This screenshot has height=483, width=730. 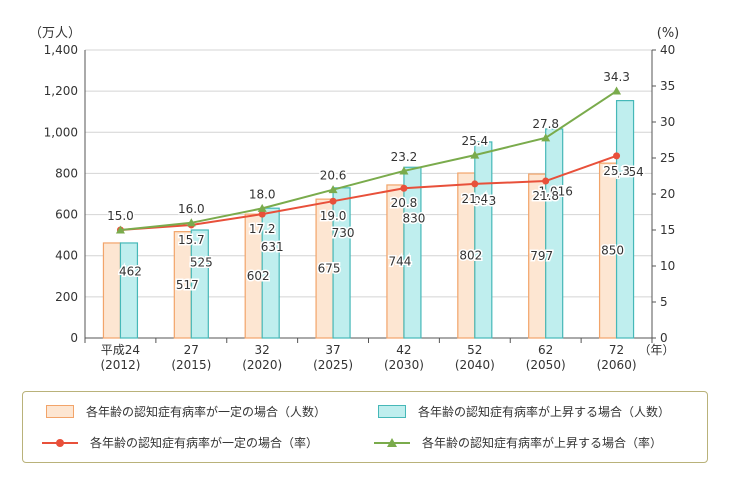 What do you see at coordinates (612, 251) in the screenshot?
I see `bar-constant-value-label: 850` at bounding box center [612, 251].